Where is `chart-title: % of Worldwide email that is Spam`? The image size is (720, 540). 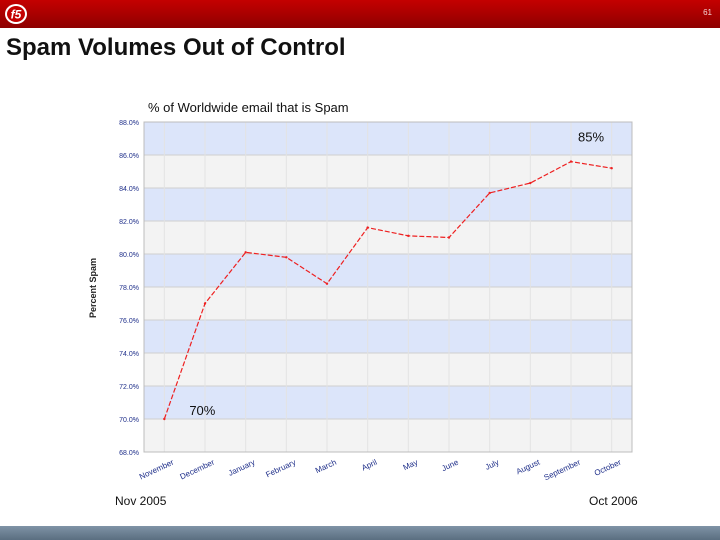
chart-title: % of Worldwide email that is Spam is located at coordinates (248, 107).